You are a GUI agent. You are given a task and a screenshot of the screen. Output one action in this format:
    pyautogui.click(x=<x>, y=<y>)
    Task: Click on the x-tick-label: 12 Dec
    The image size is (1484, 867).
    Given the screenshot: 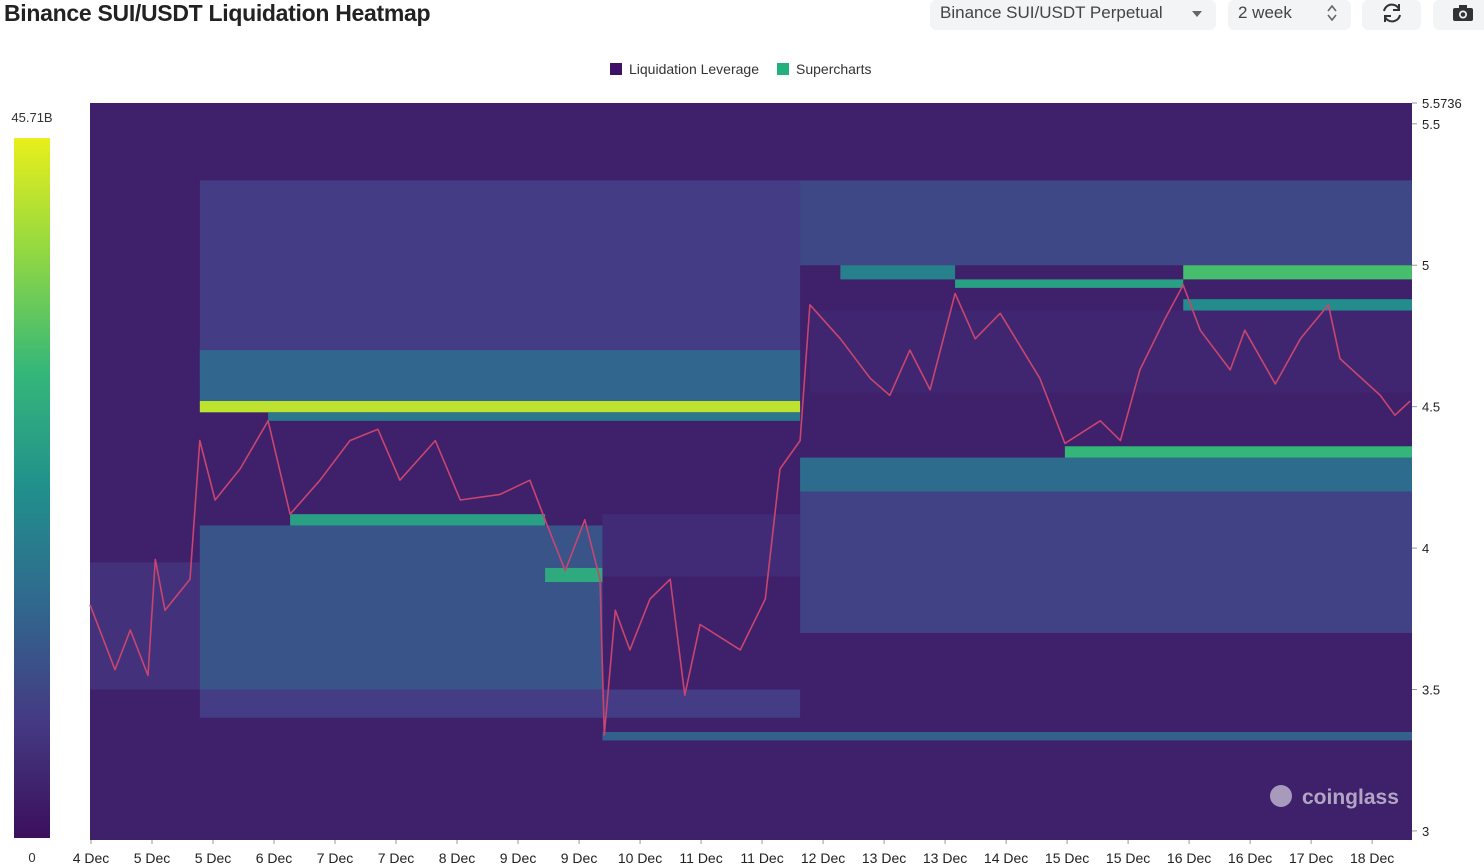 What is the action you would take?
    pyautogui.click(x=823, y=858)
    